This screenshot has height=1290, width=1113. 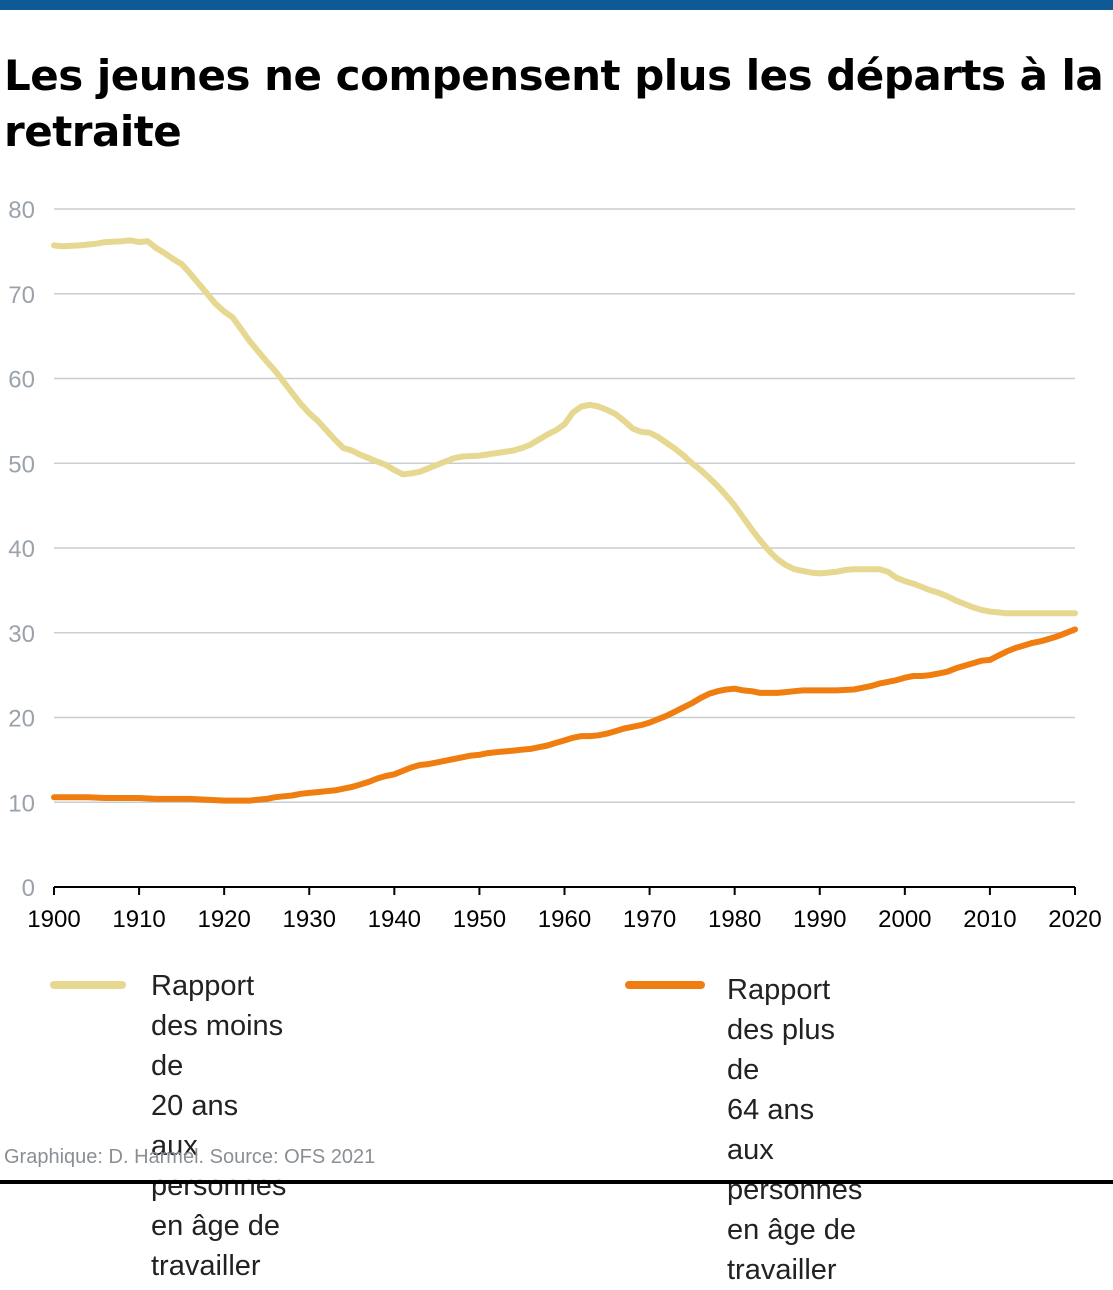 I want to click on y-axis-ticks: 0 10 20 30 40 50 60 70 80, so click(x=21, y=549).